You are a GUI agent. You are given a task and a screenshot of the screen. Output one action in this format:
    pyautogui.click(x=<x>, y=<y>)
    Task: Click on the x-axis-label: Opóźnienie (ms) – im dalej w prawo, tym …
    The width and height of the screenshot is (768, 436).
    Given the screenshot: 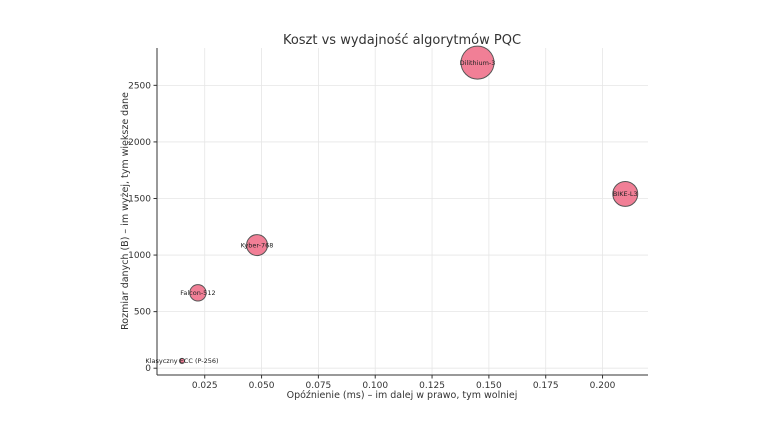 What is the action you would take?
    pyautogui.click(x=402, y=395)
    